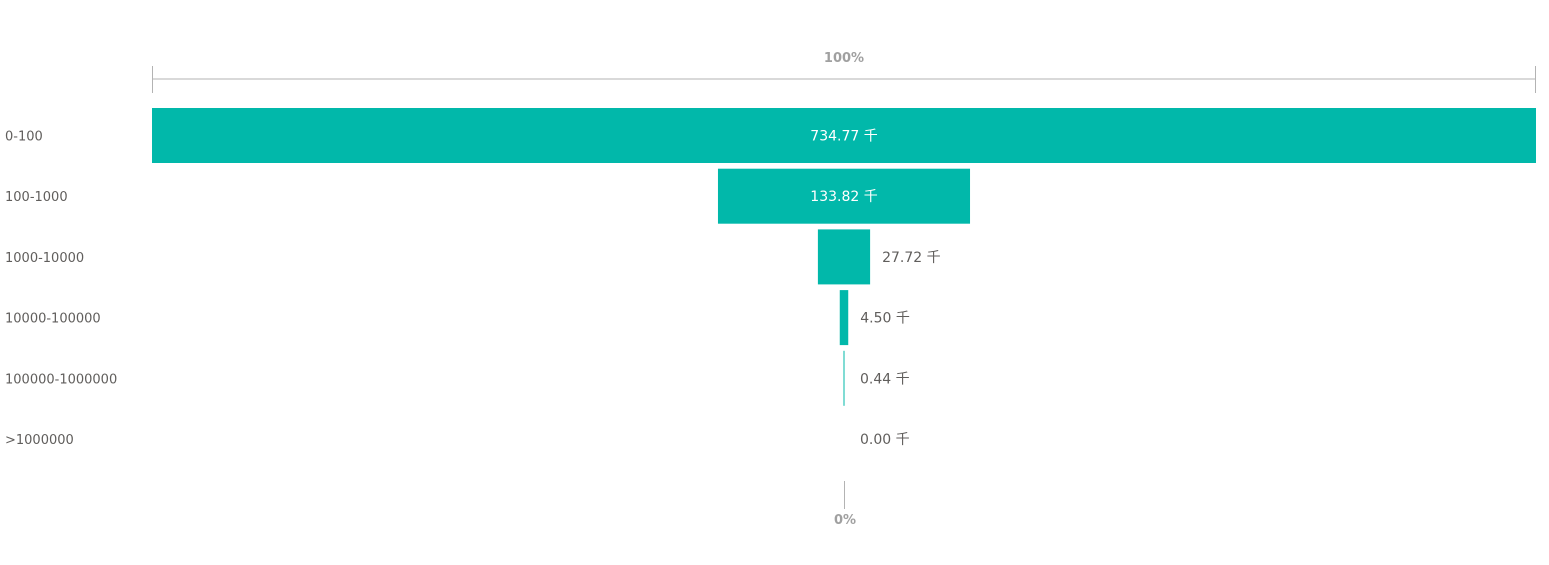 Image resolution: width=1549 pixels, height=565 pixels. Describe the element at coordinates (36, 197) in the screenshot. I see `funnel-category-label: 100-1000` at that location.